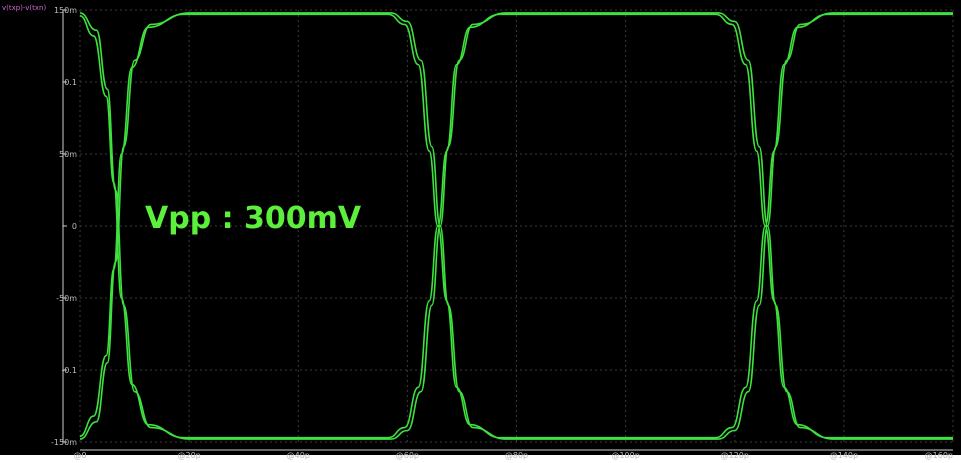 The image size is (961, 463). I want to click on x-tick-label: @40p, so click(298, 455).